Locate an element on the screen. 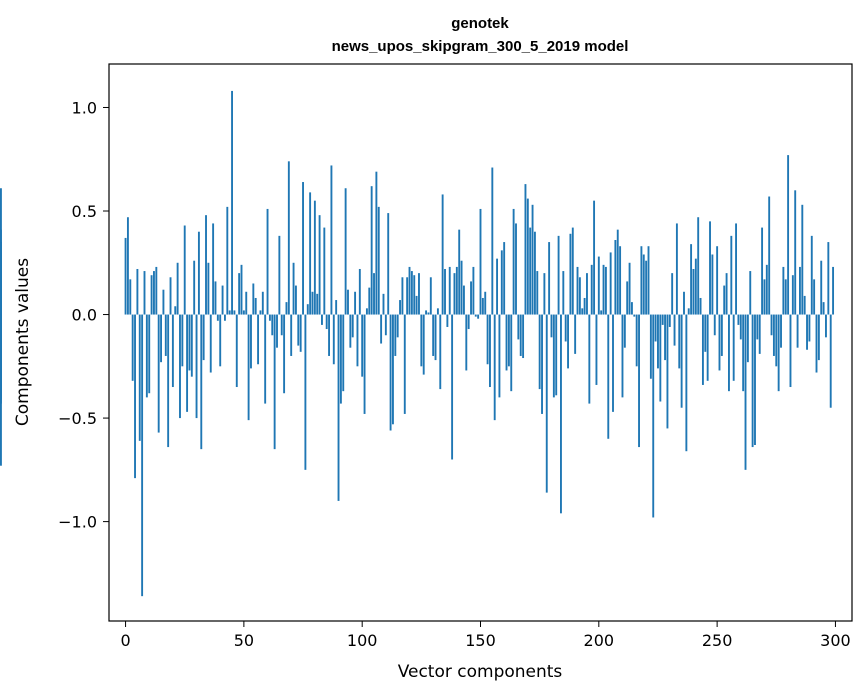  y-tick-label: 0.5 is located at coordinates (84, 211).